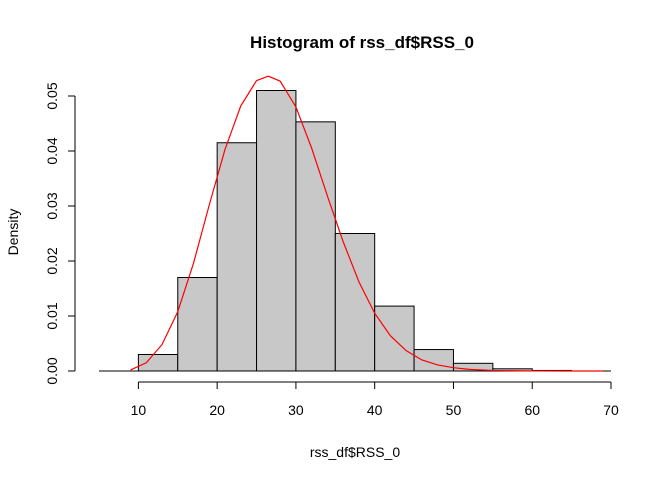 The width and height of the screenshot is (672, 480). I want to click on y-tick-label-2: 0.02, so click(52, 260).